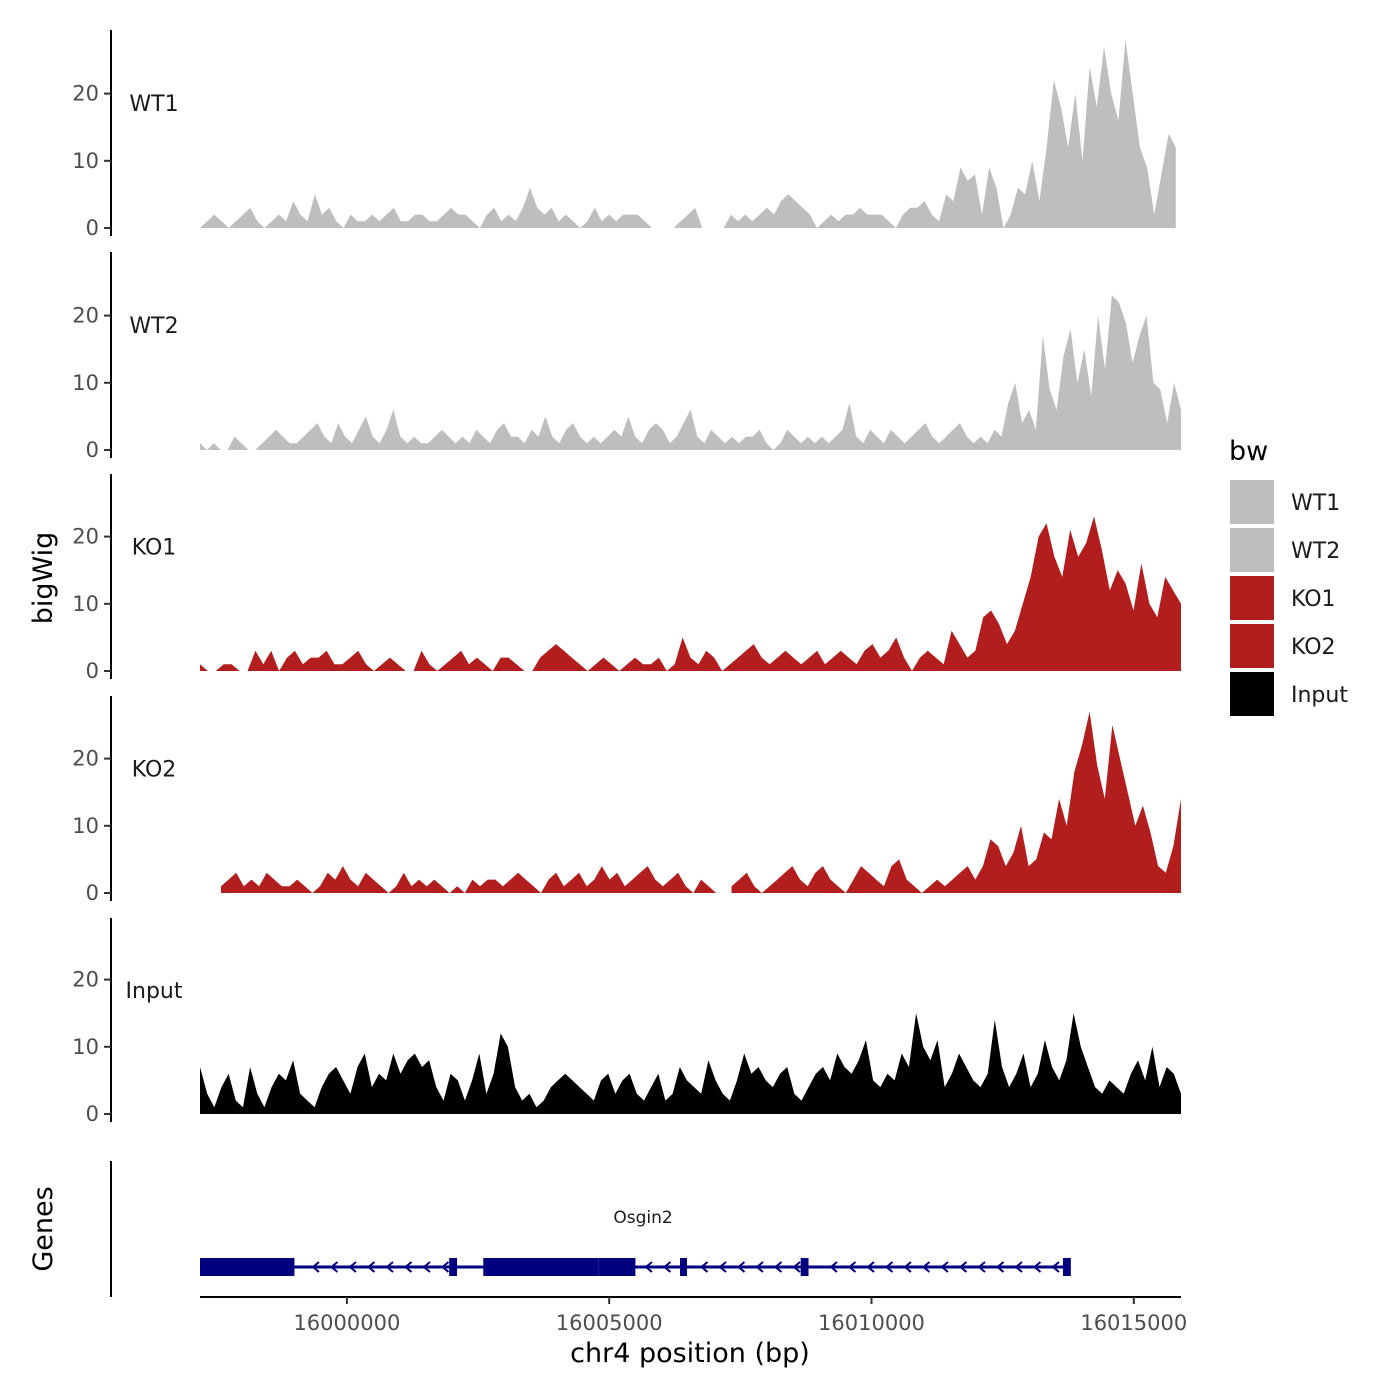  I want to click on y-axis-title: bigWig, so click(43, 578).